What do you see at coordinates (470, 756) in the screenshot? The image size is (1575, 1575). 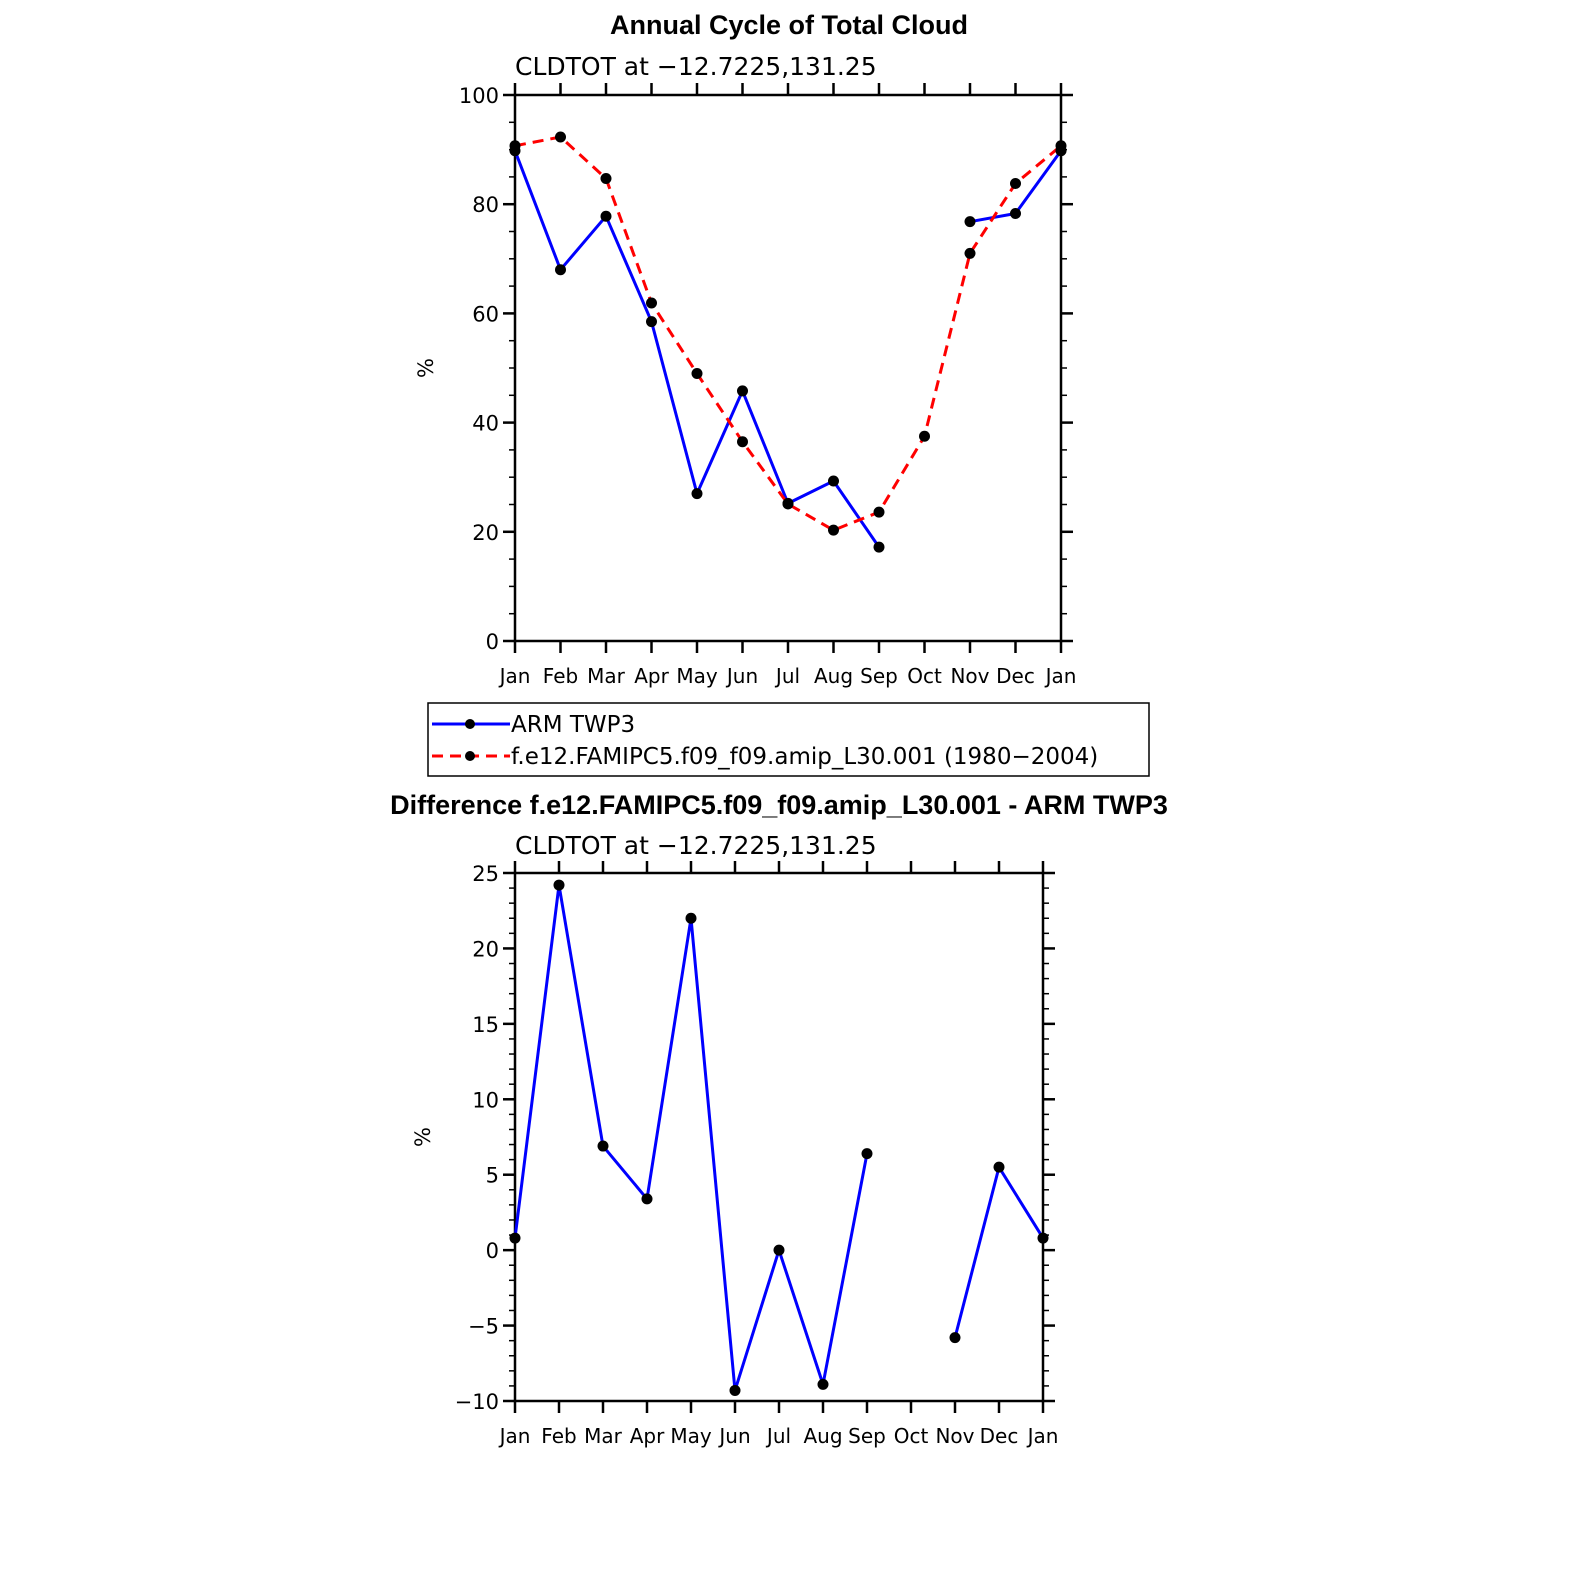 I see `legend-marker-model` at bounding box center [470, 756].